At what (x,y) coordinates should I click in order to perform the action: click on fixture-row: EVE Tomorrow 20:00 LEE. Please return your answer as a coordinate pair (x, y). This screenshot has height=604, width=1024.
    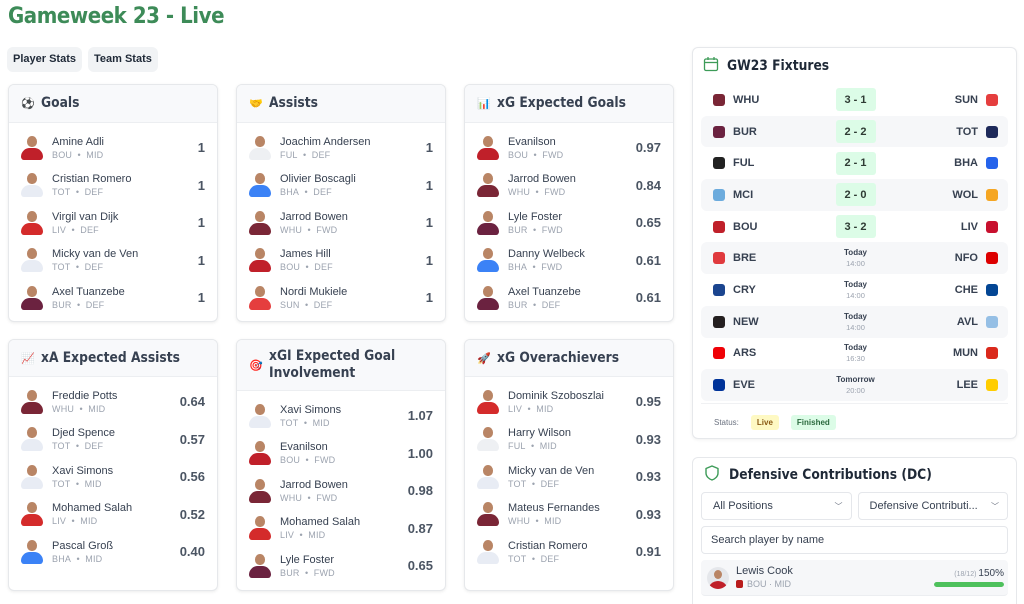
    Looking at the image, I should click on (854, 385).